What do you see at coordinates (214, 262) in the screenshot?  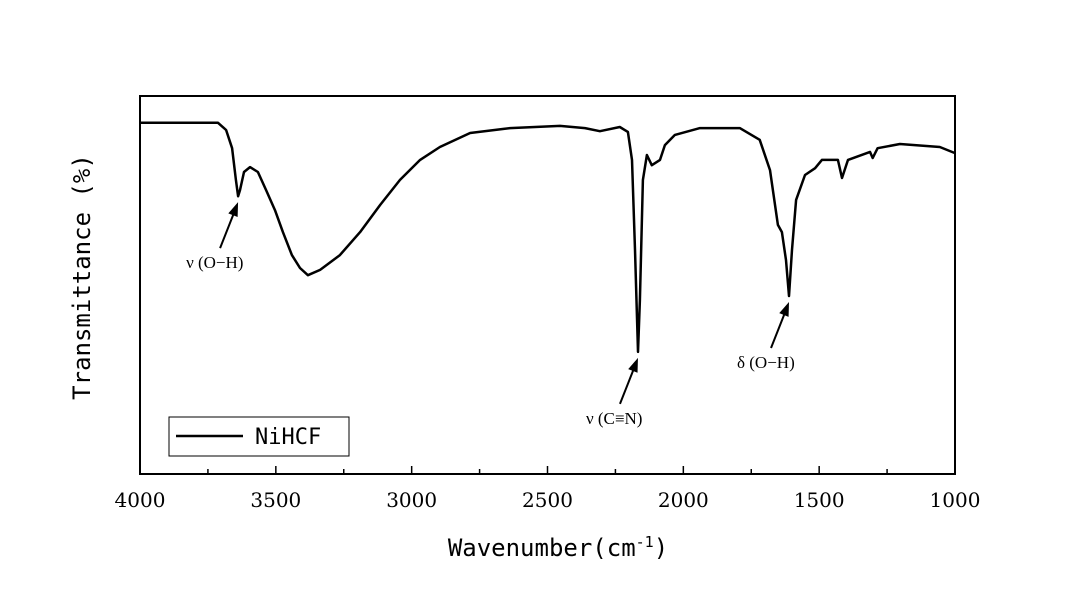 I see `annotation-label: ν (O−H)` at bounding box center [214, 262].